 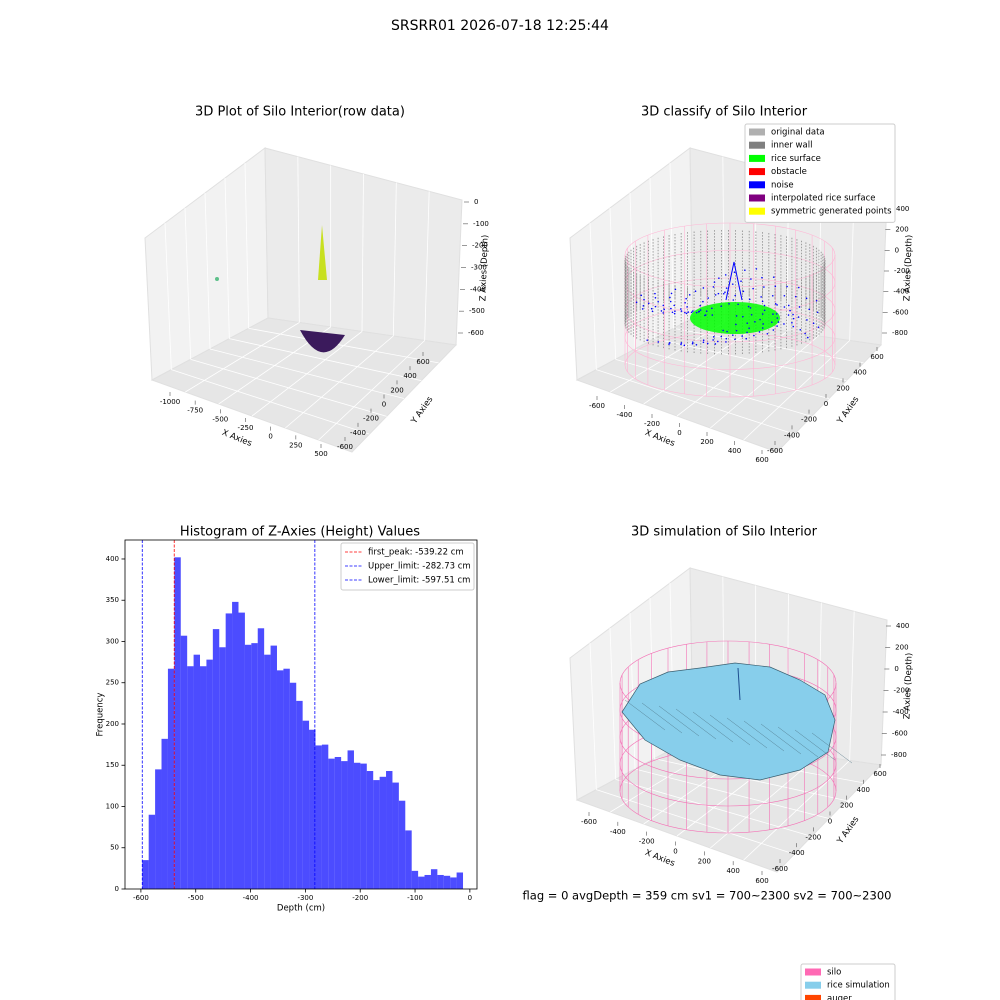 What do you see at coordinates (706, 442) in the screenshot?
I see `x-tick-label: 200` at bounding box center [706, 442].